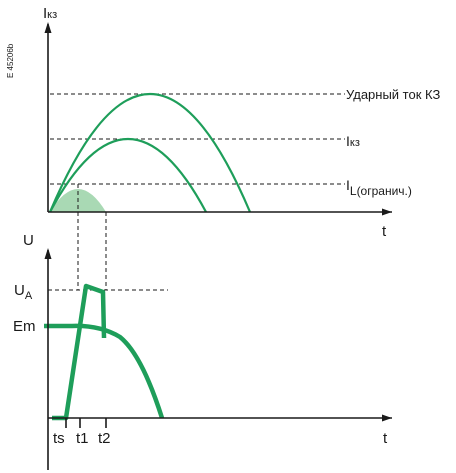 The image size is (456, 473). What do you see at coordinates (24, 326) in the screenshot?
I see `em-label: Em` at bounding box center [24, 326].